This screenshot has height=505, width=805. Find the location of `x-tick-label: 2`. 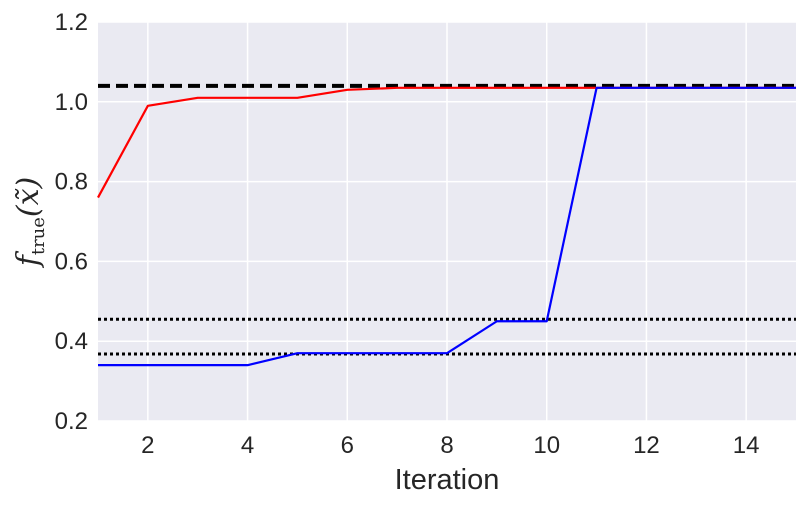

x-tick-label: 2 is located at coordinates (147, 445).